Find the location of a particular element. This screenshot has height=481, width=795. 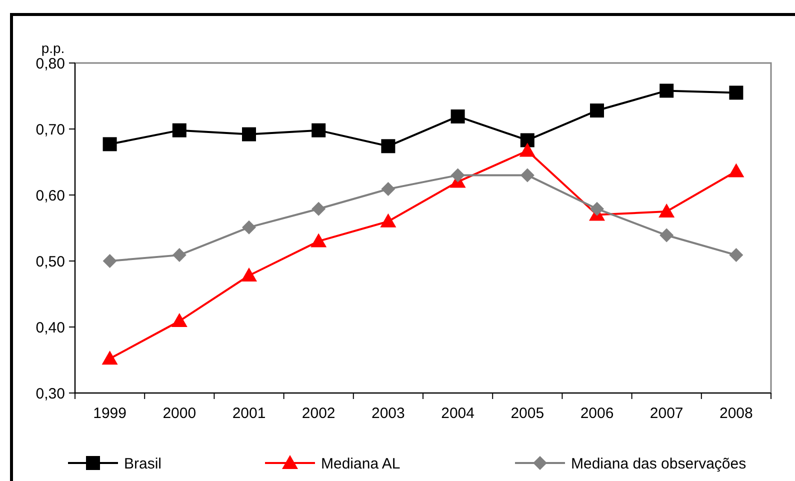

x-tick-label: 2007 is located at coordinates (667, 413).